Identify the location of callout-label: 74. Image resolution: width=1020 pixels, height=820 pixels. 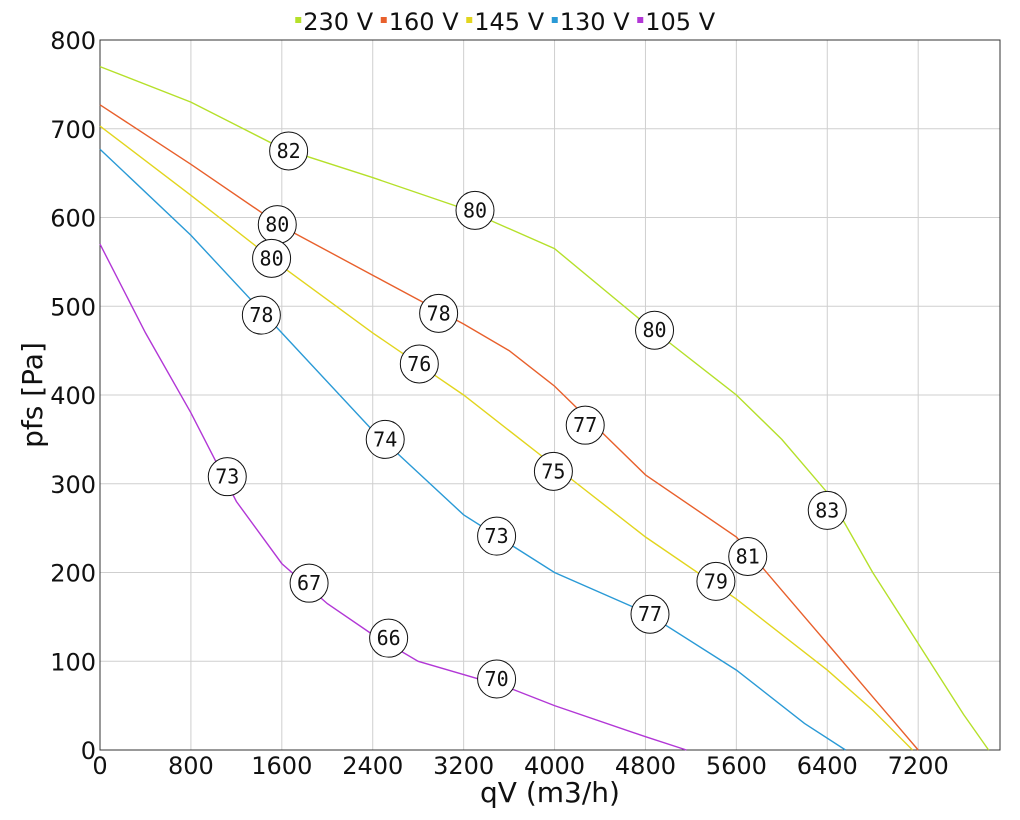
(385, 439).